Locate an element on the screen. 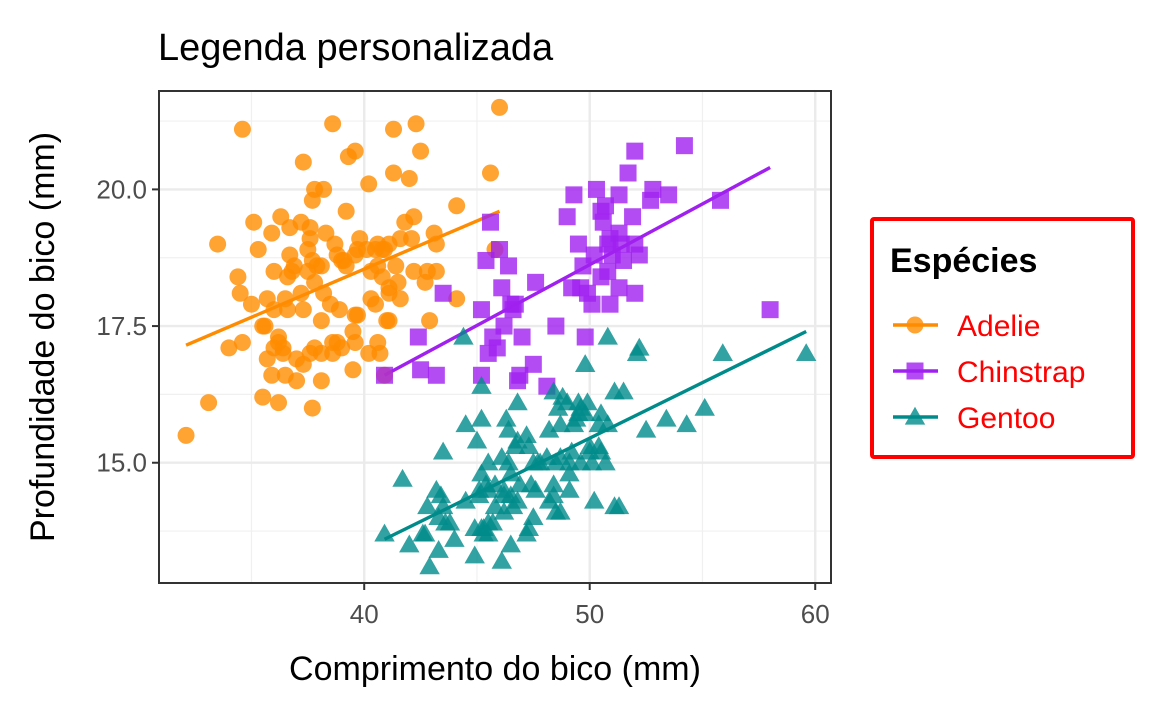 Image resolution: width=1152 pixels, height=711 pixels. series-gentoo is located at coordinates (595, 450).